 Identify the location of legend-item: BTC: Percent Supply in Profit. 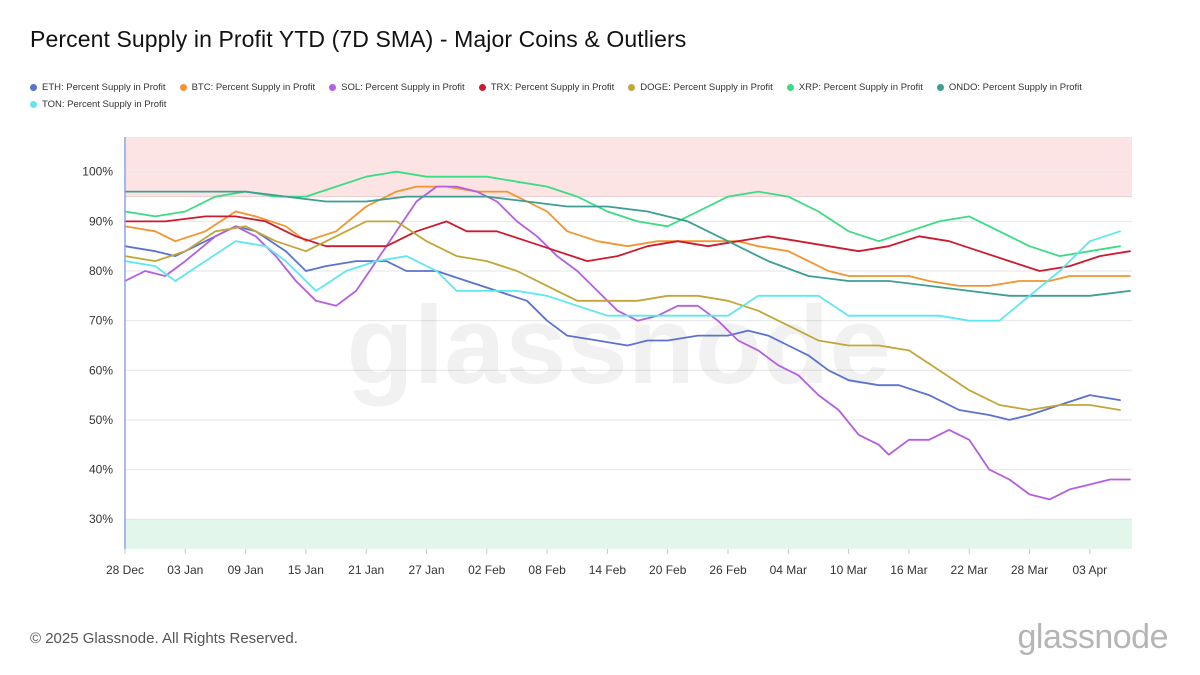
(247, 87).